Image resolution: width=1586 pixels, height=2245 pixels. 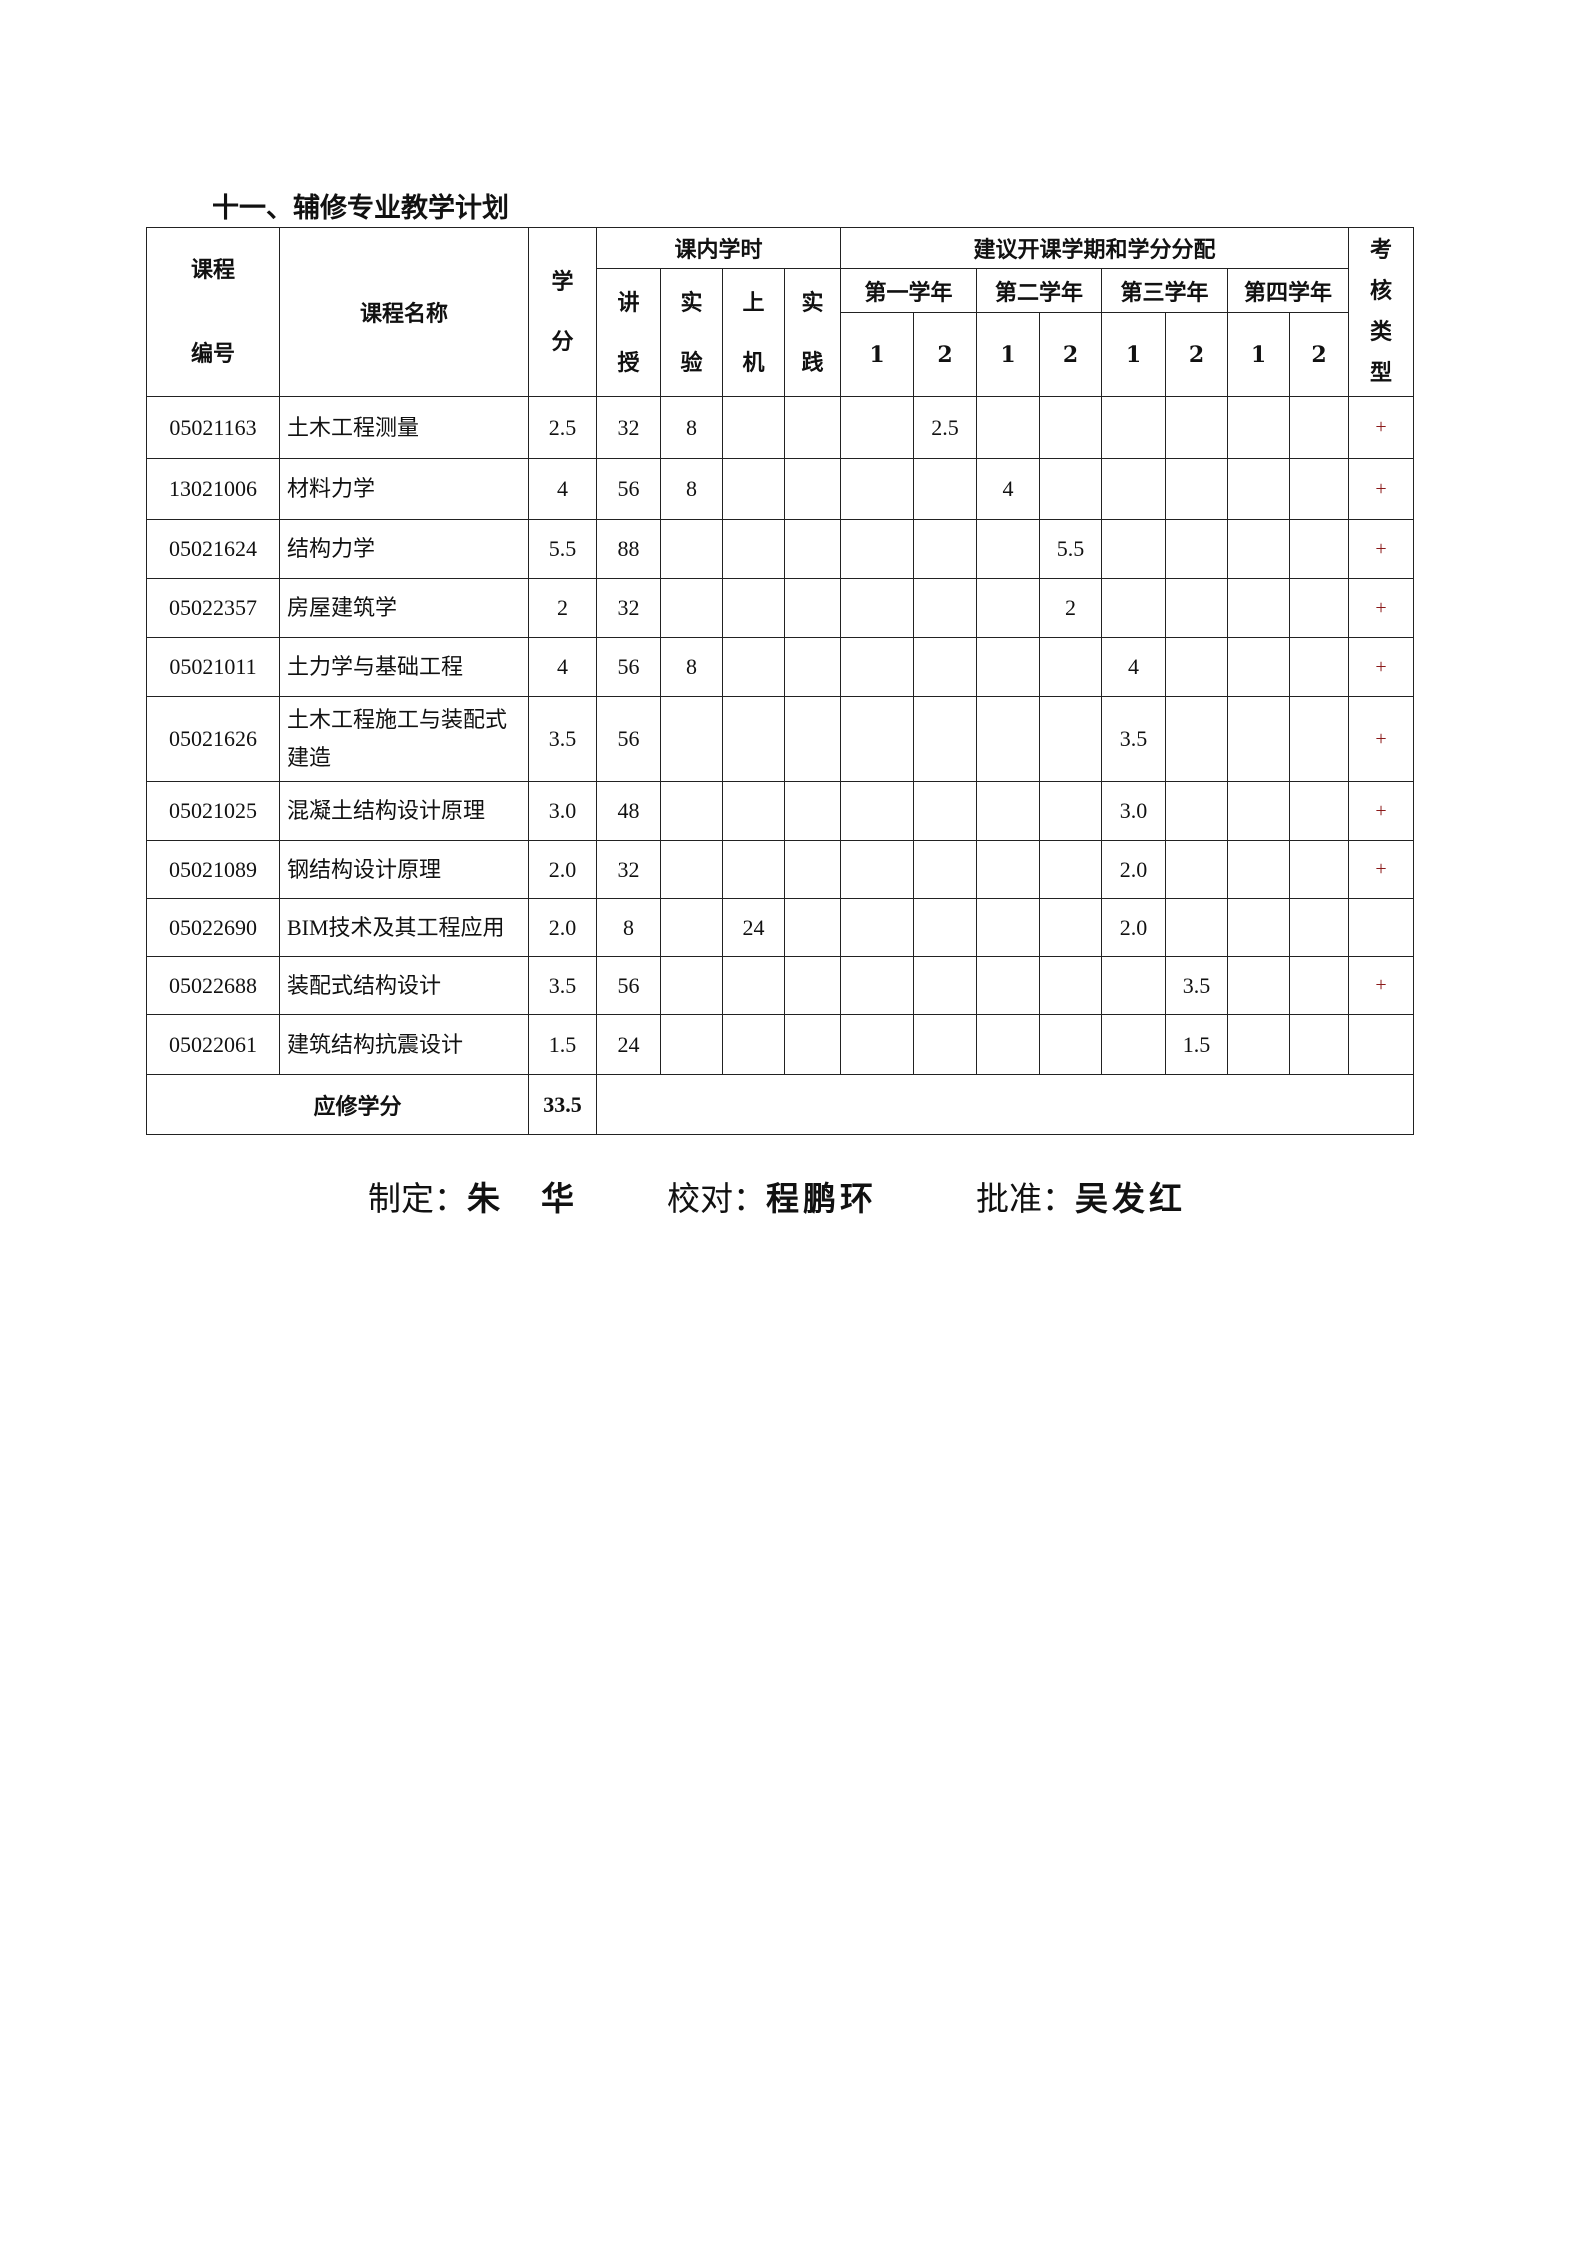 What do you see at coordinates (1288, 290) in the screenshot?
I see `header-year-4: 第四学年` at bounding box center [1288, 290].